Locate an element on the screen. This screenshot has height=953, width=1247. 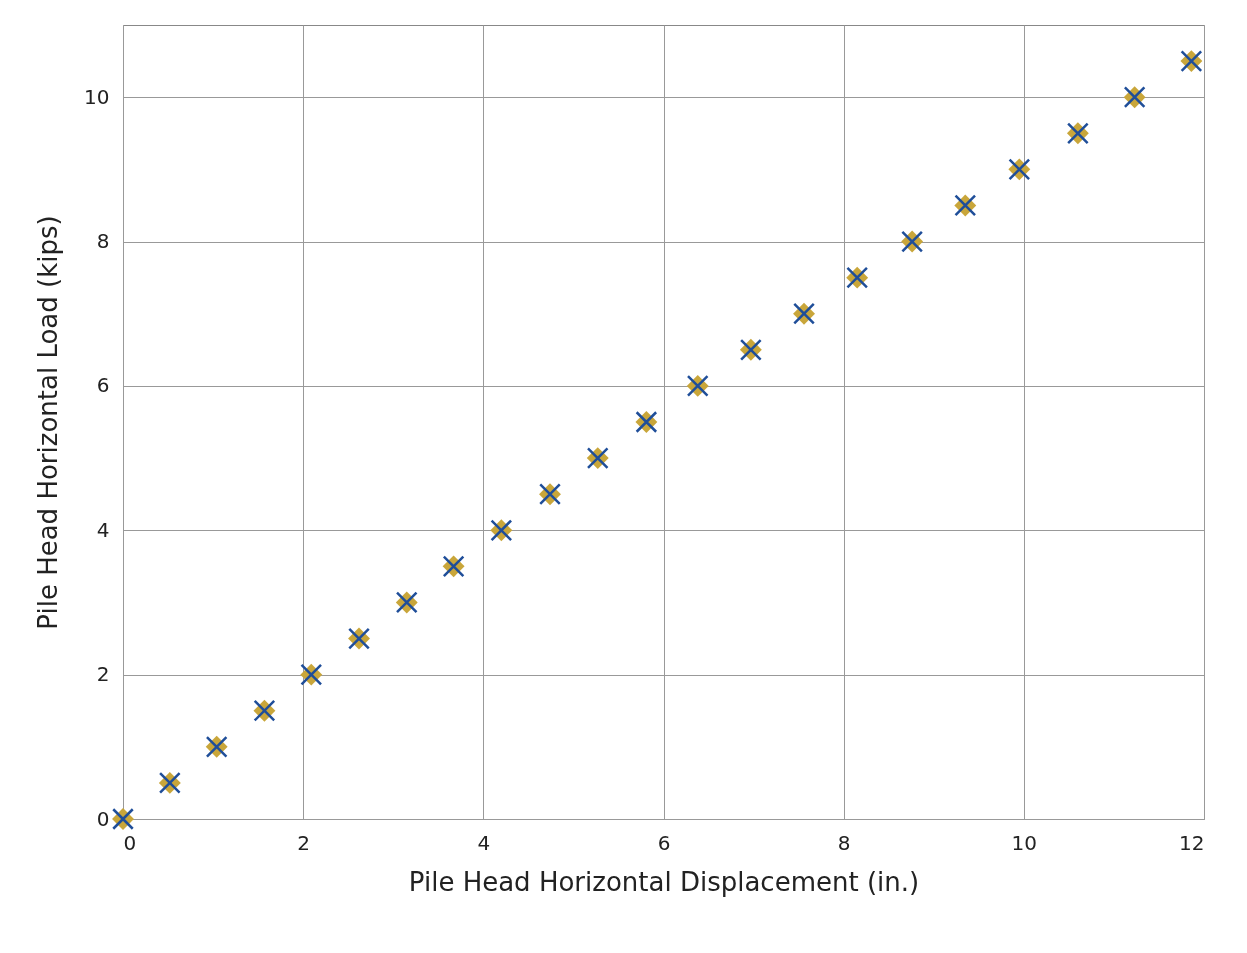
x-tick-label: 2 is located at coordinates (304, 842).